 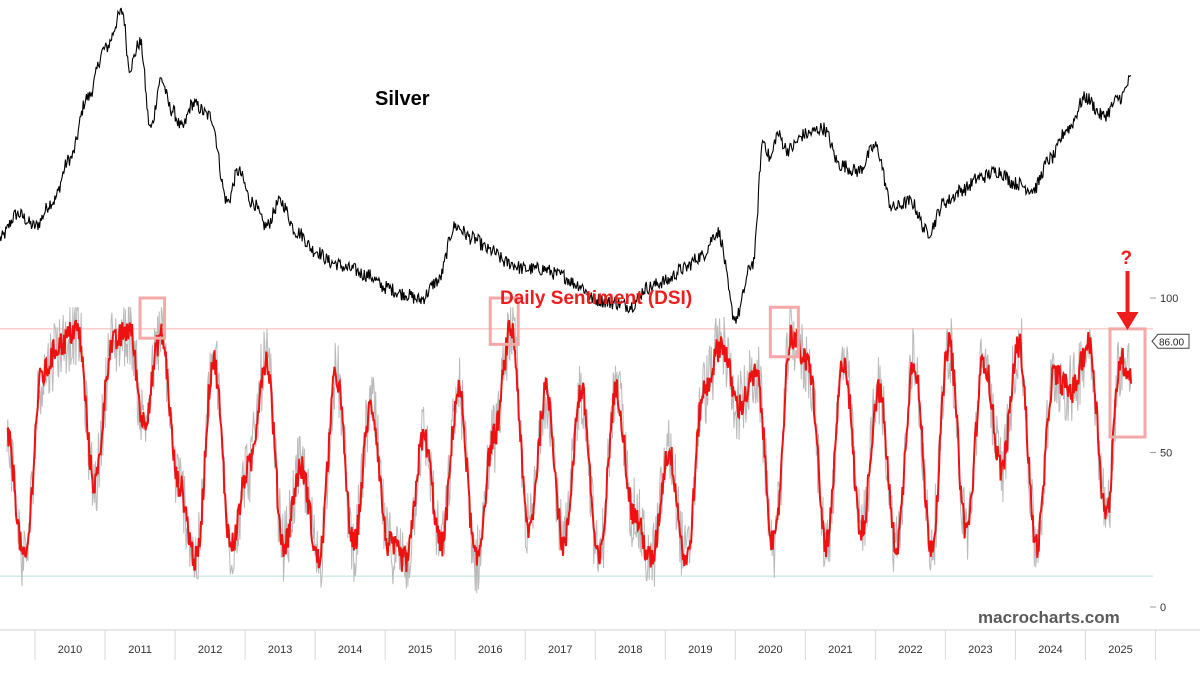 I want to click on last-value-badge, so click(x=1170, y=341).